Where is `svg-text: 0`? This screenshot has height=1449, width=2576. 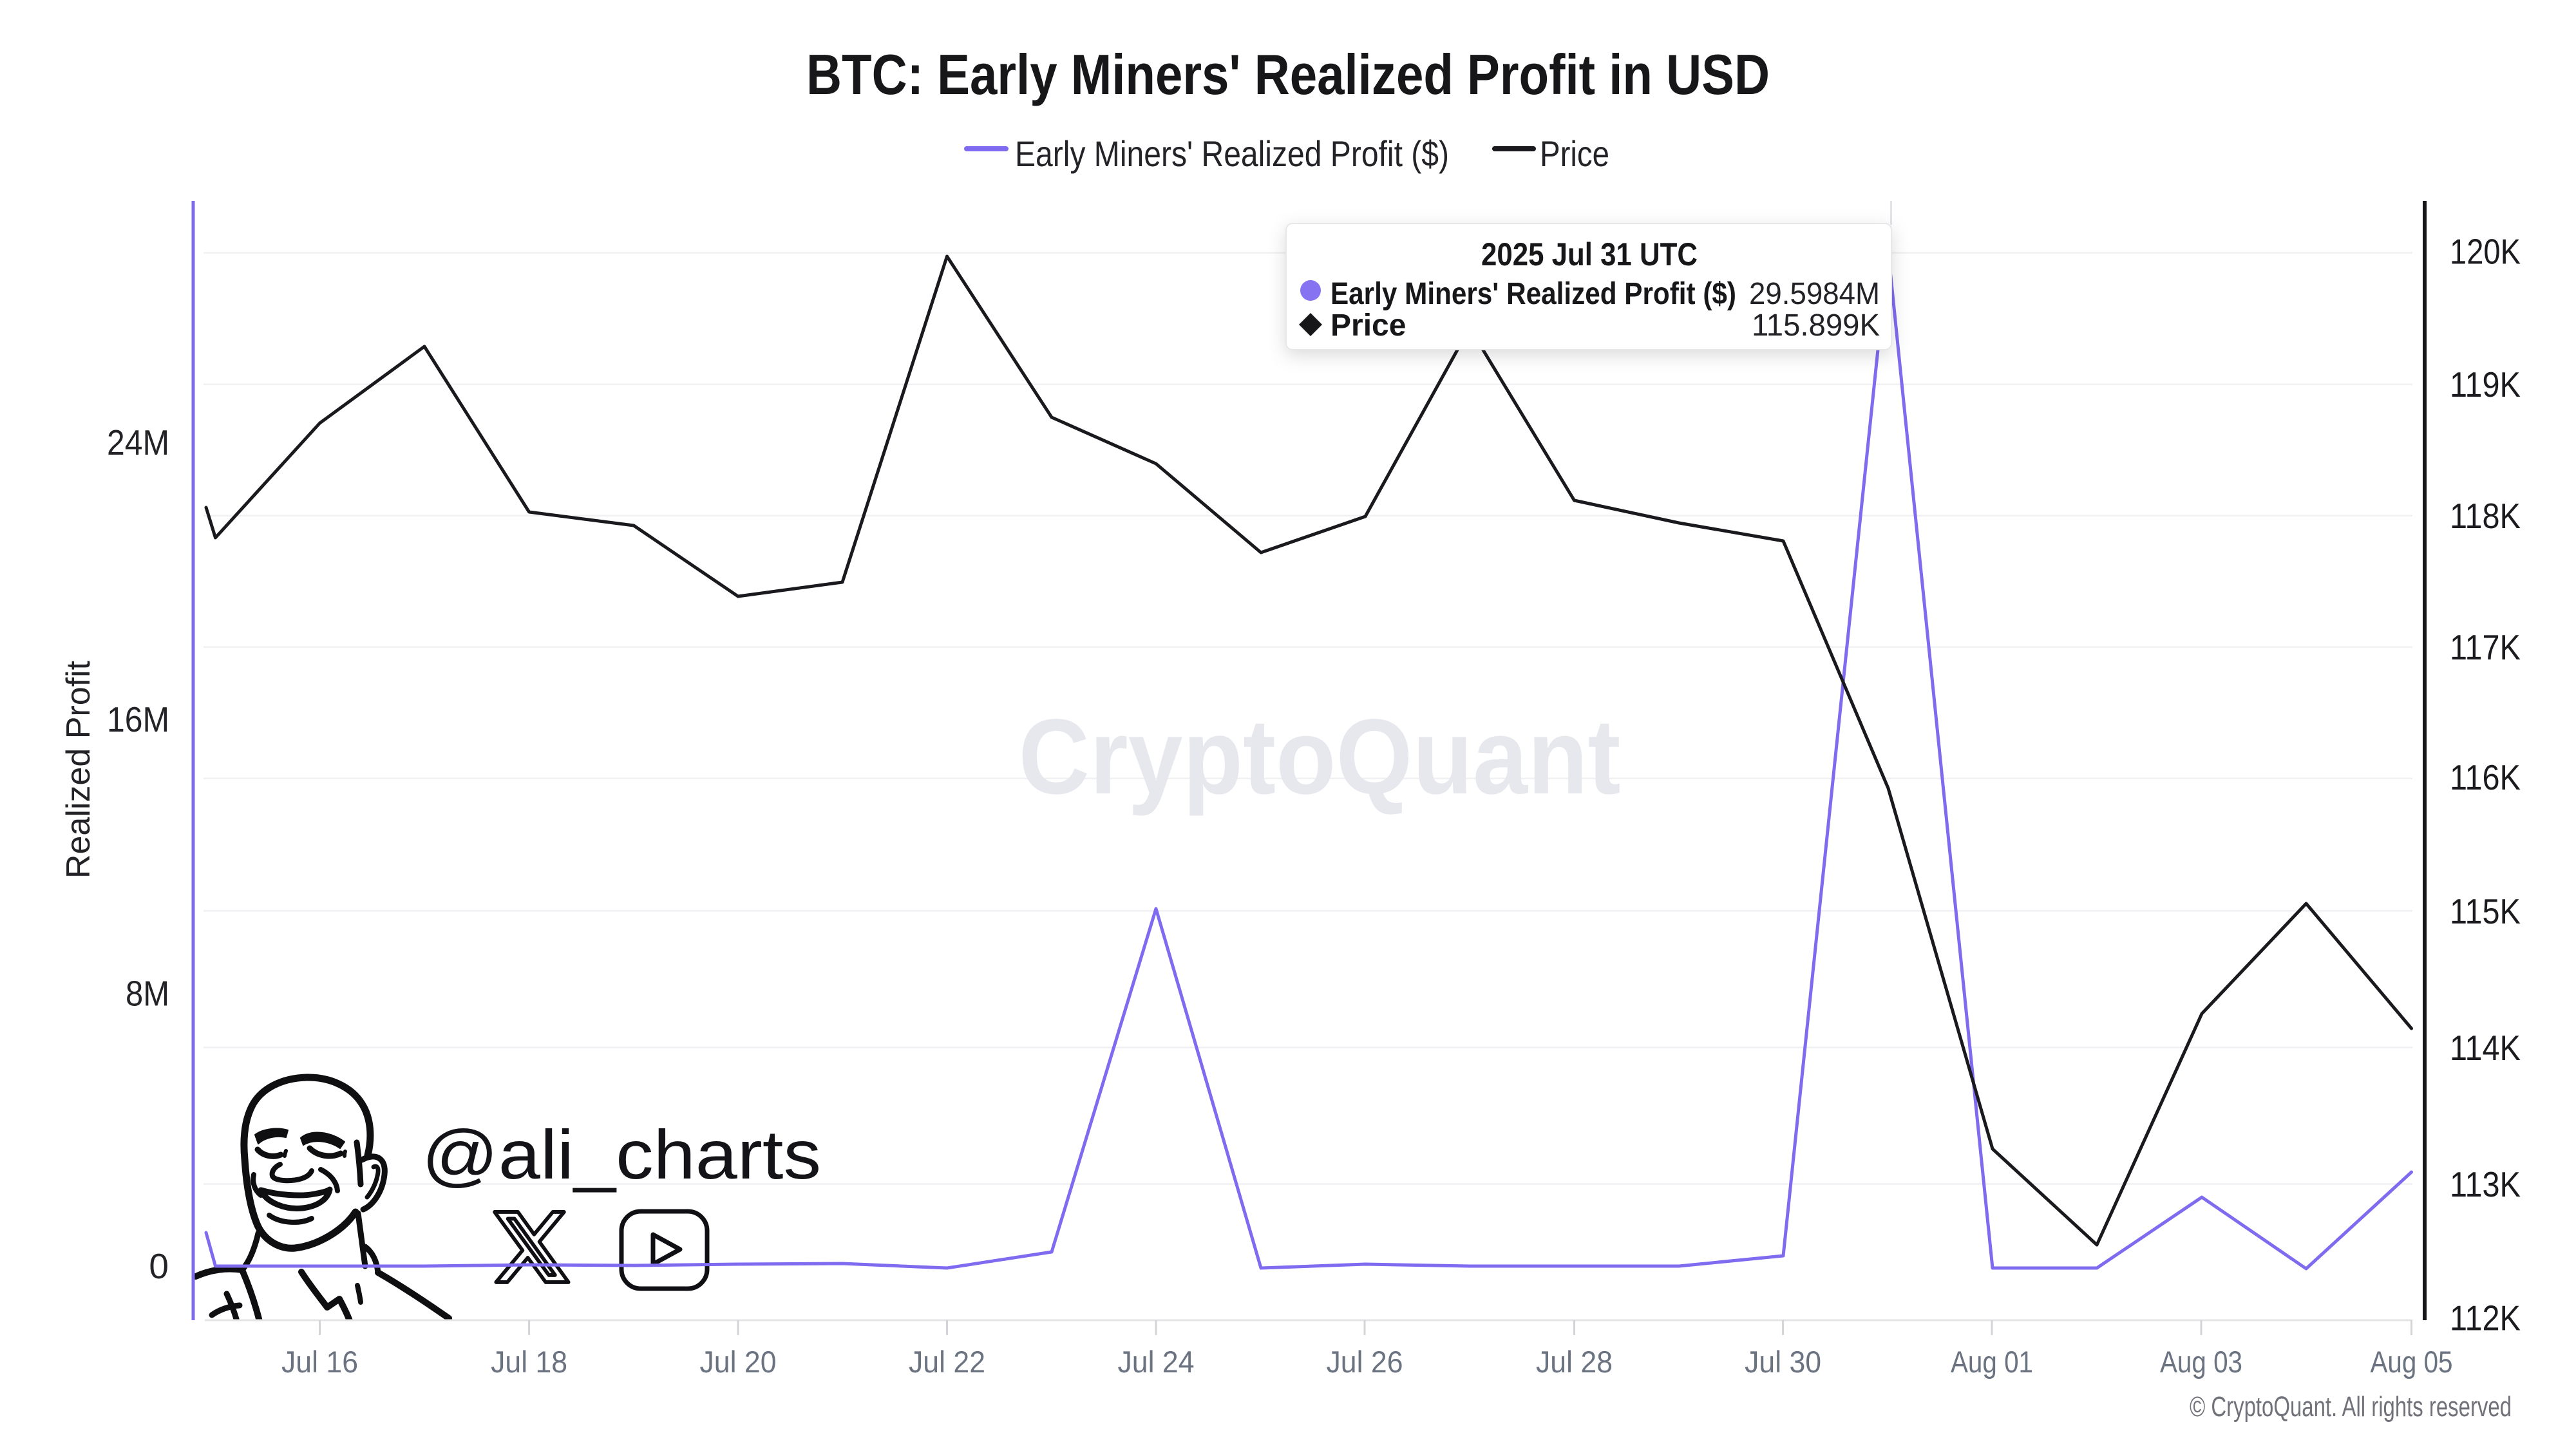 svg-text: 0 is located at coordinates (159, 1266).